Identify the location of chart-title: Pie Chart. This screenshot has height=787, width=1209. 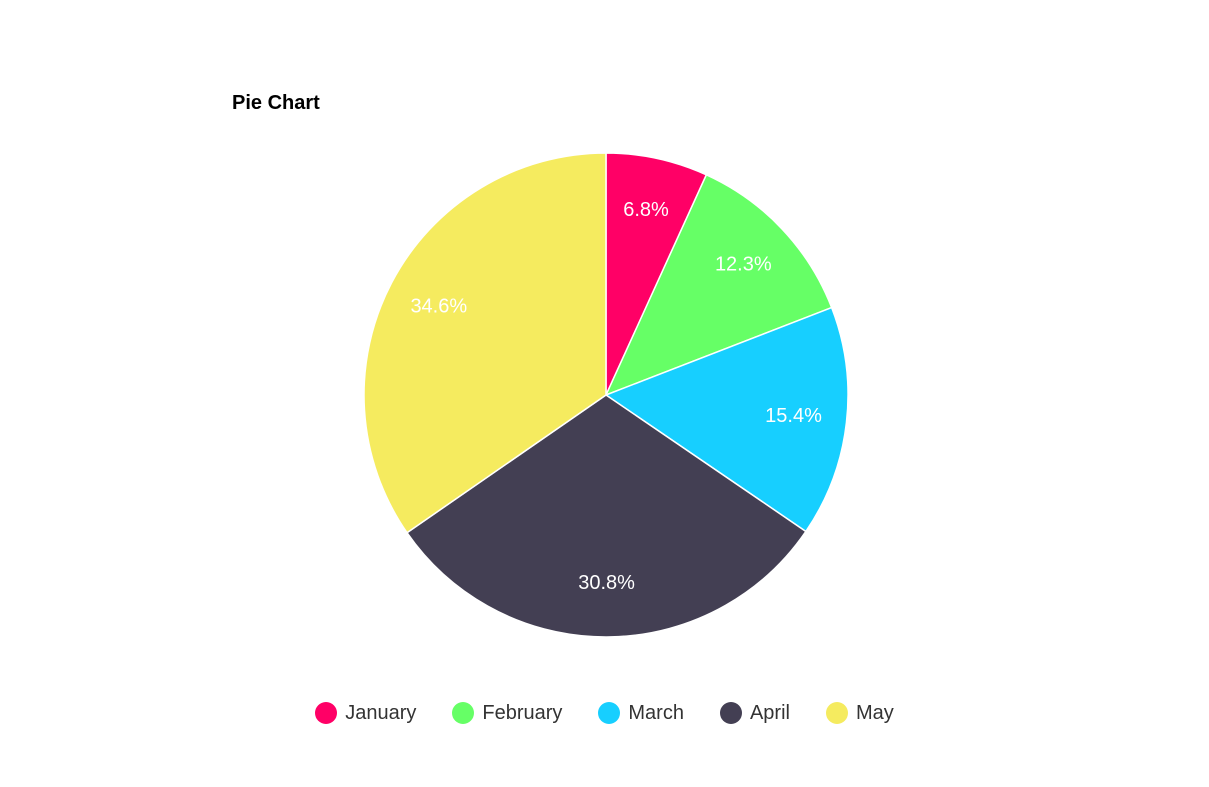
(276, 103).